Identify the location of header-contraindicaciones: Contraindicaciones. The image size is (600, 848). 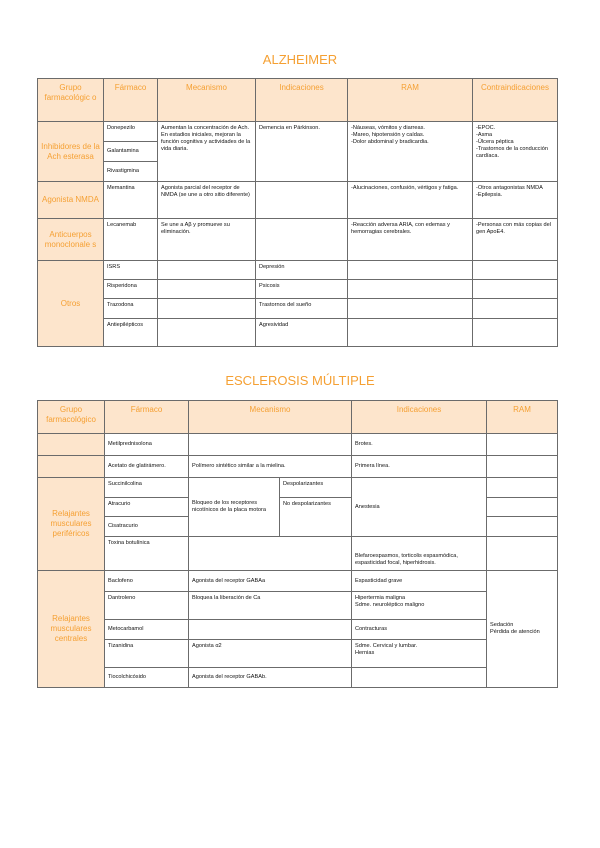
(515, 100).